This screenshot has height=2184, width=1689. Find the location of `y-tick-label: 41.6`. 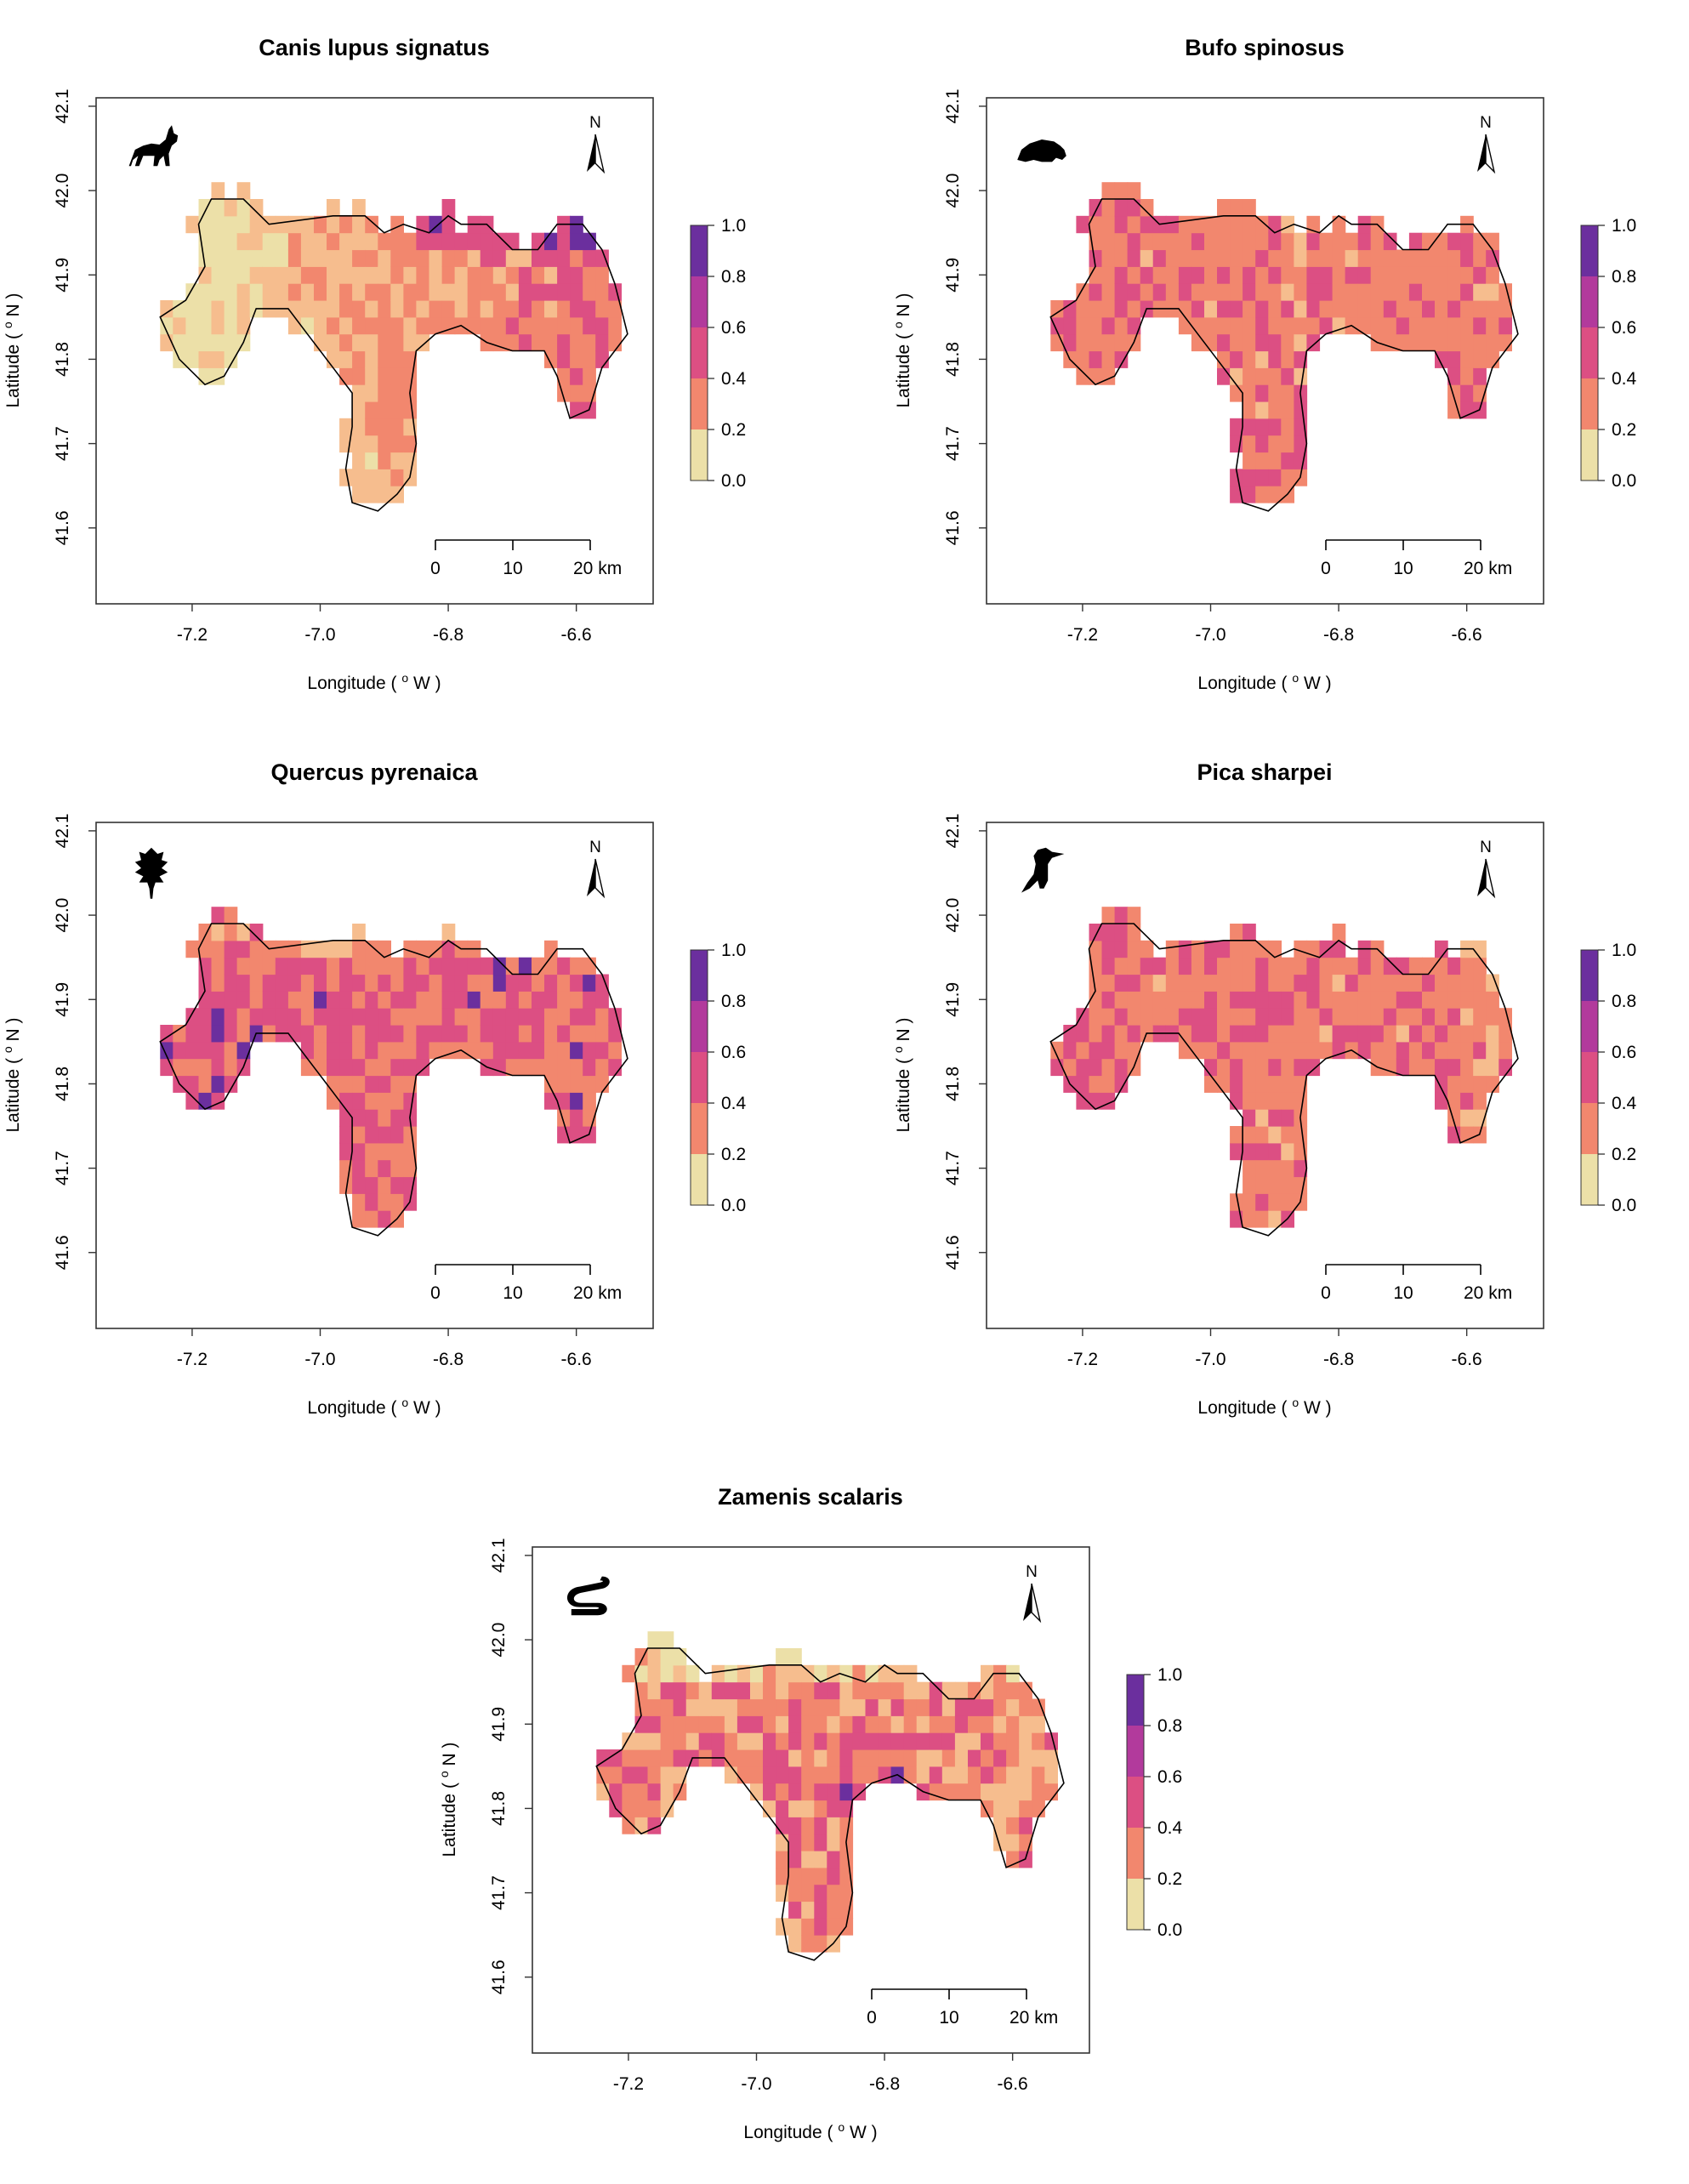

y-tick-label: 41.6 is located at coordinates (499, 1977).